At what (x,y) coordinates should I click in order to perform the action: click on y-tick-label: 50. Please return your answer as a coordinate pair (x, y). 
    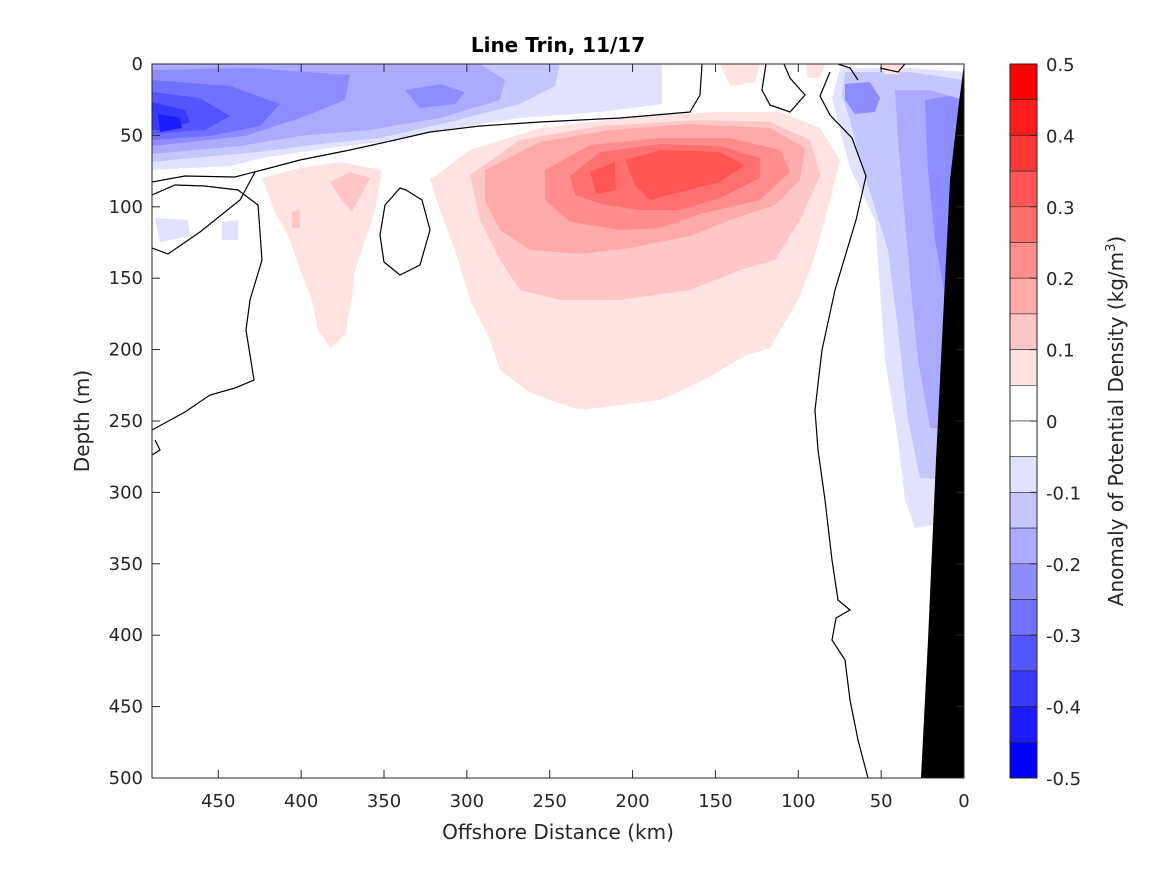
    Looking at the image, I should click on (131, 135).